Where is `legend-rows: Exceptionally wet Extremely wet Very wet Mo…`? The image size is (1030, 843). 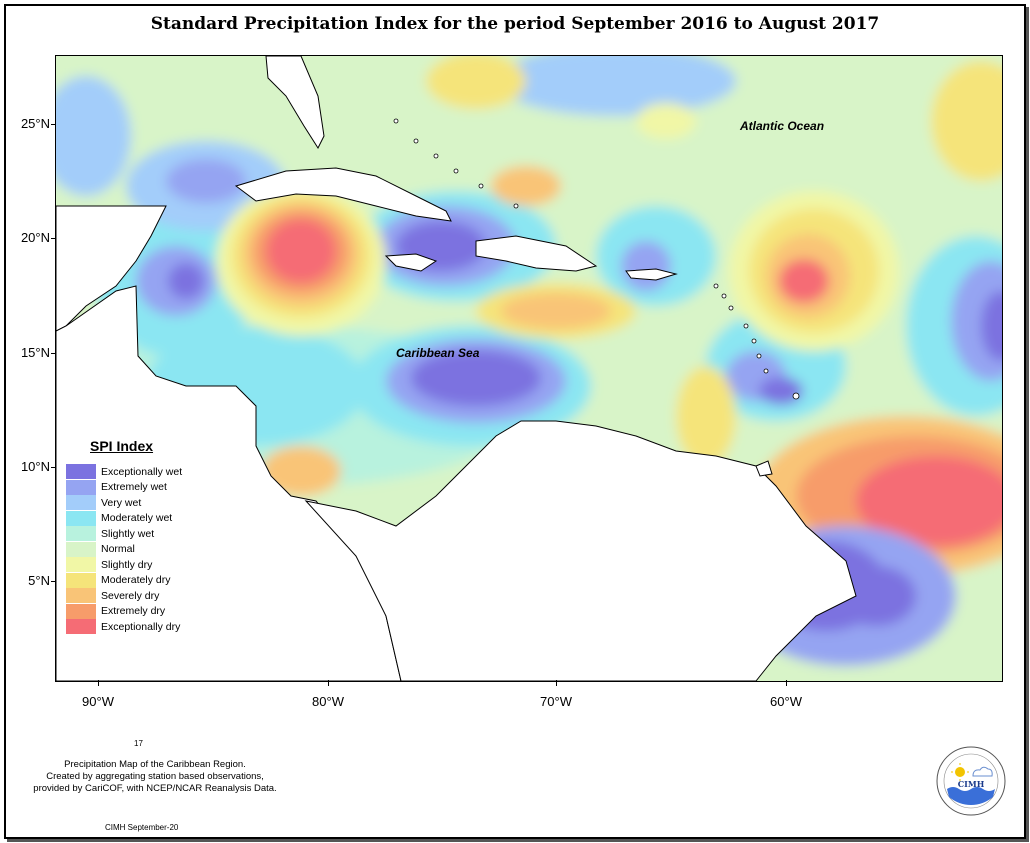 legend-rows: Exceptionally wet Extremely wet Very wet Mo… is located at coordinates (141, 549).